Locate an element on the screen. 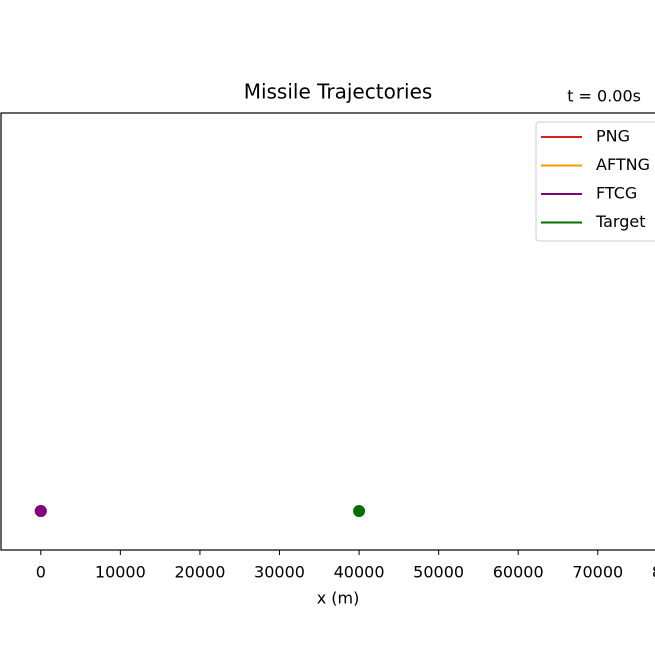 This screenshot has width=655, height=655. x-tick-label: 20000 is located at coordinates (199, 572).